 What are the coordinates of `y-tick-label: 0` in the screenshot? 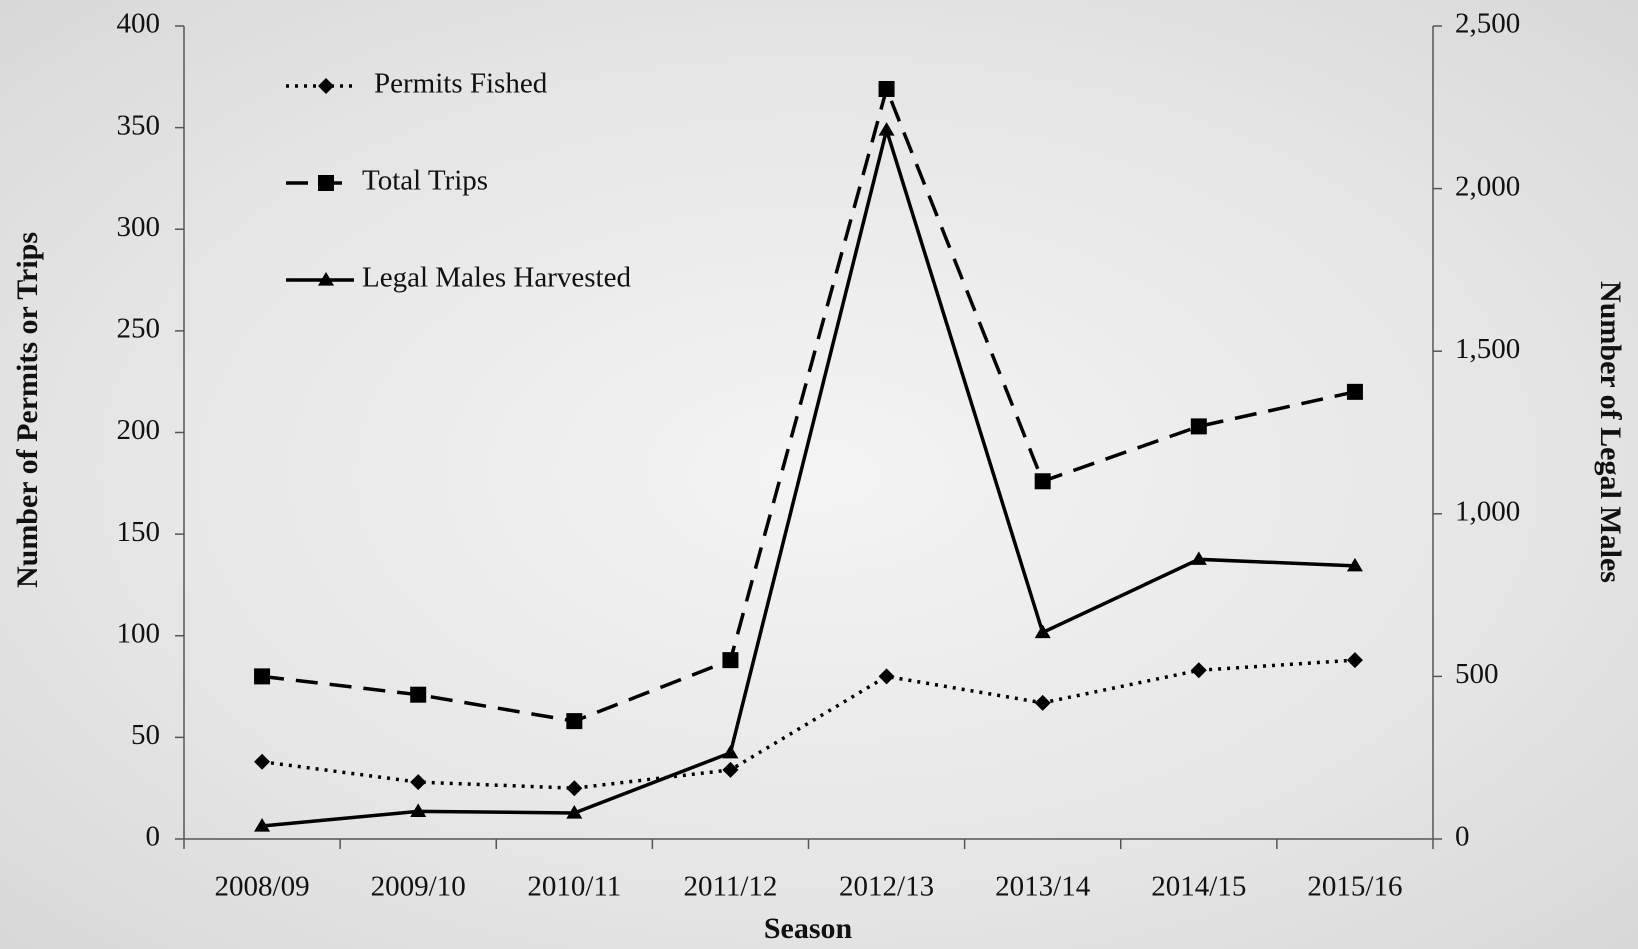 It's located at (153, 837).